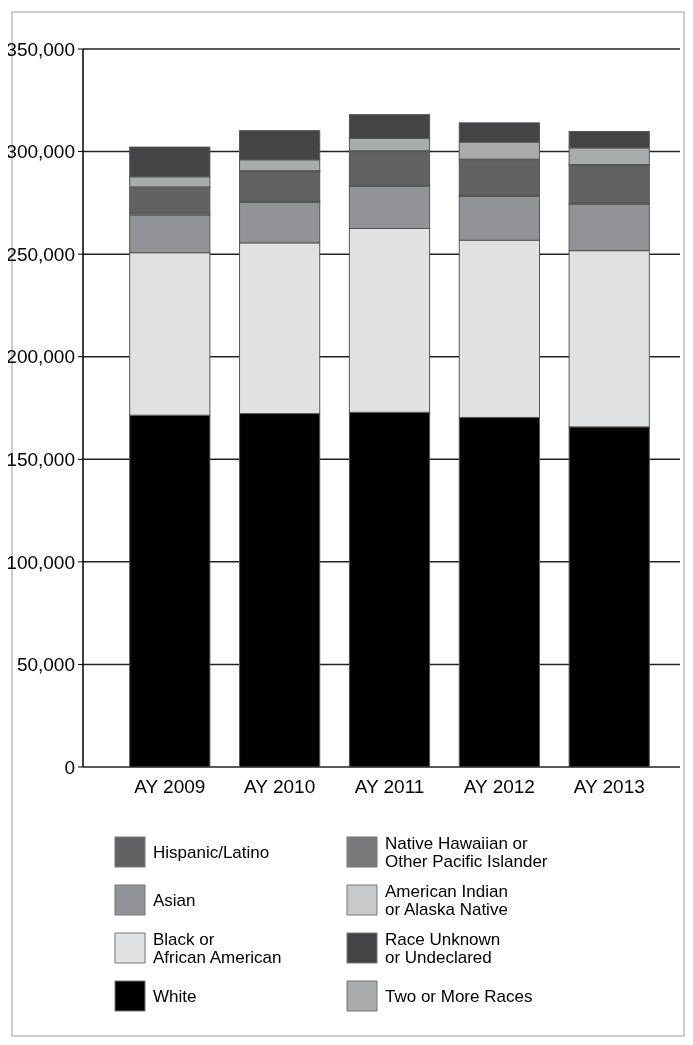 This screenshot has width=693, height=1045. What do you see at coordinates (69, 767) in the screenshot?
I see `y-tick-label: 0` at bounding box center [69, 767].